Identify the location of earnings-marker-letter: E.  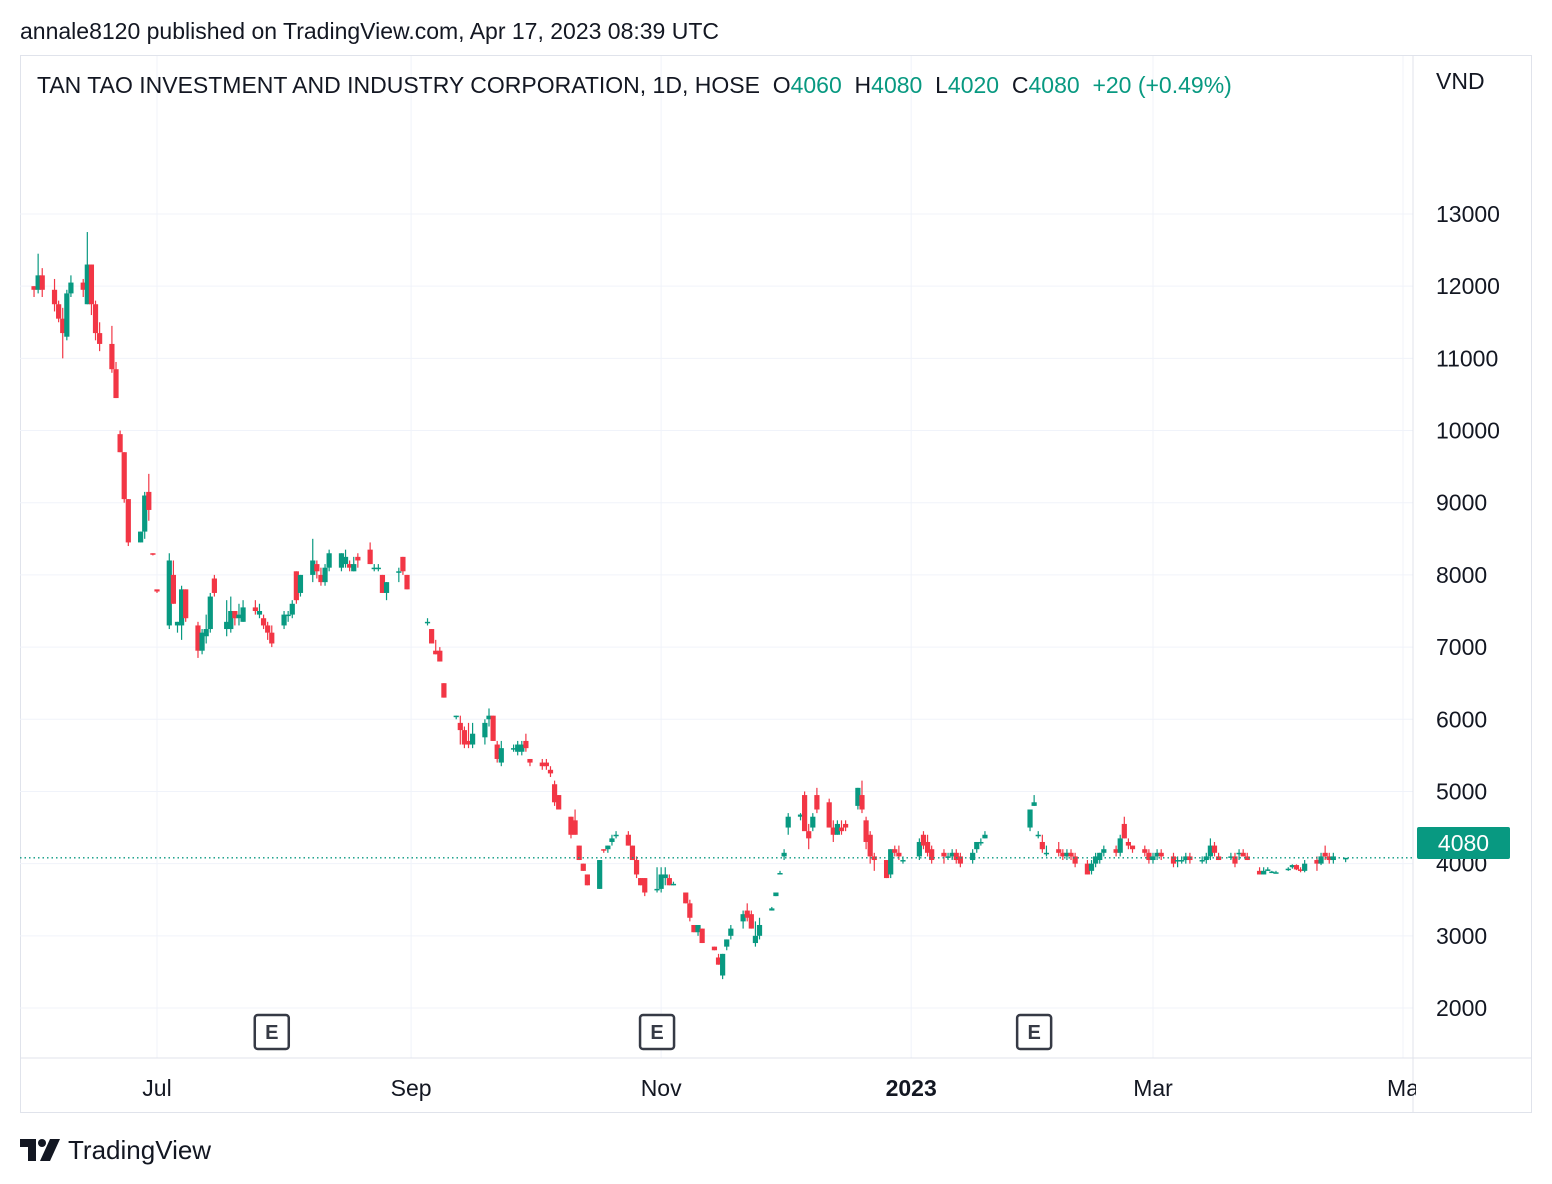
(1033, 1033).